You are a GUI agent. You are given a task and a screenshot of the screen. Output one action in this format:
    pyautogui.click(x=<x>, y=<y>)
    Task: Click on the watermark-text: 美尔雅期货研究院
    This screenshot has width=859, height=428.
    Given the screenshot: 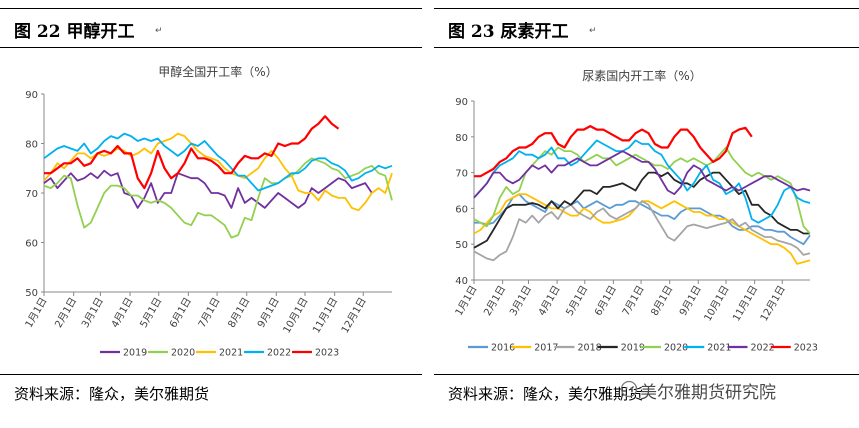 What is the action you would take?
    pyautogui.click(x=708, y=393)
    